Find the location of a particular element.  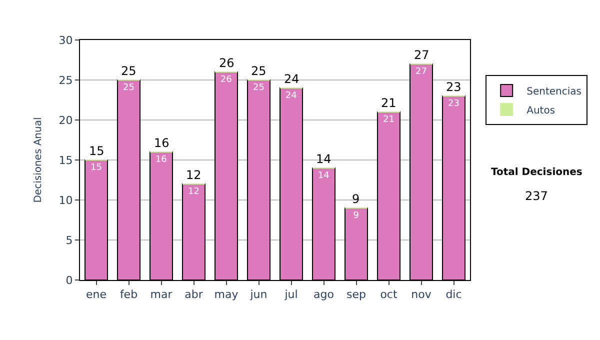

y-tick-label: 5 is located at coordinates (69, 240).